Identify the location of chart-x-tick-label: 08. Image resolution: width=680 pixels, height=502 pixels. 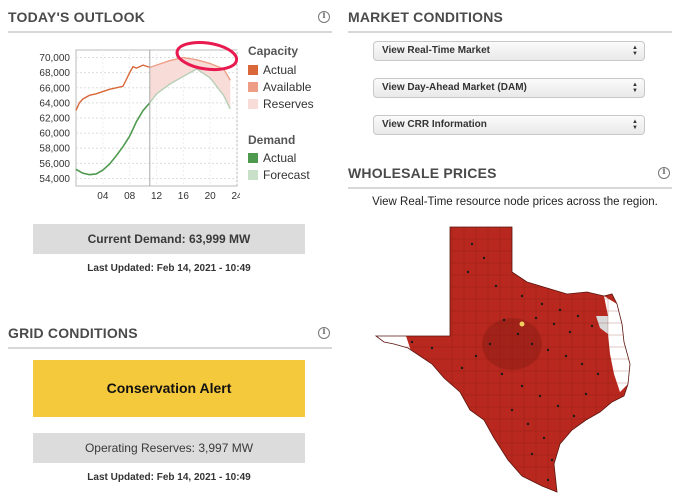
(130, 195).